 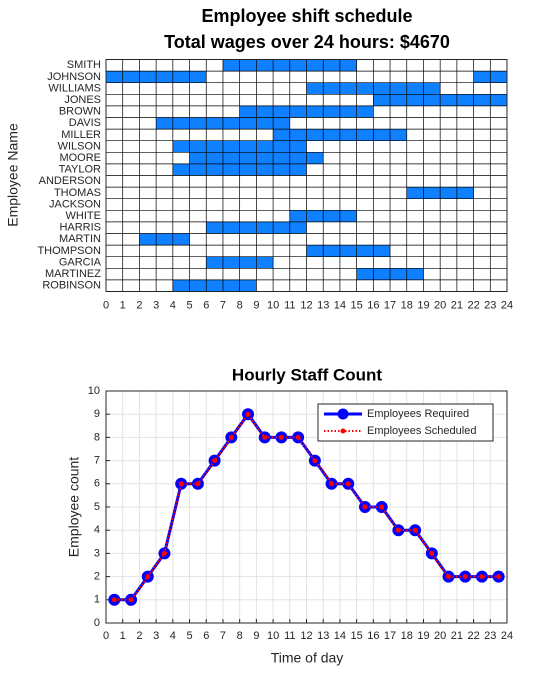 I want to click on x-tick-label: 13, so click(x=323, y=636).